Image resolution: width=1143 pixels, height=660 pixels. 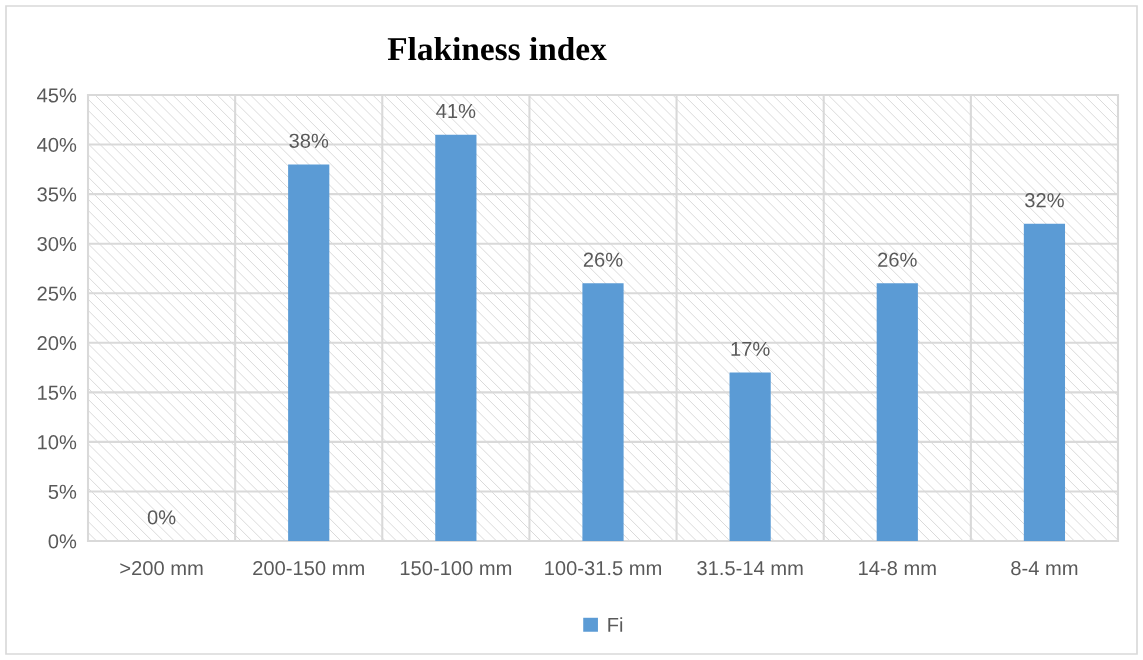 What do you see at coordinates (57, 95) in the screenshot?
I see `y-tick-label: 45%` at bounding box center [57, 95].